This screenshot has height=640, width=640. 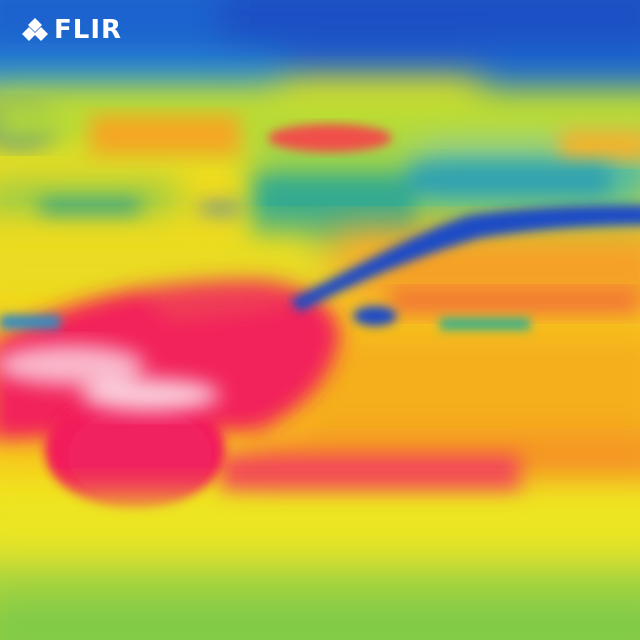 I want to click on flir-logo-text: FLIR, so click(x=88, y=30).